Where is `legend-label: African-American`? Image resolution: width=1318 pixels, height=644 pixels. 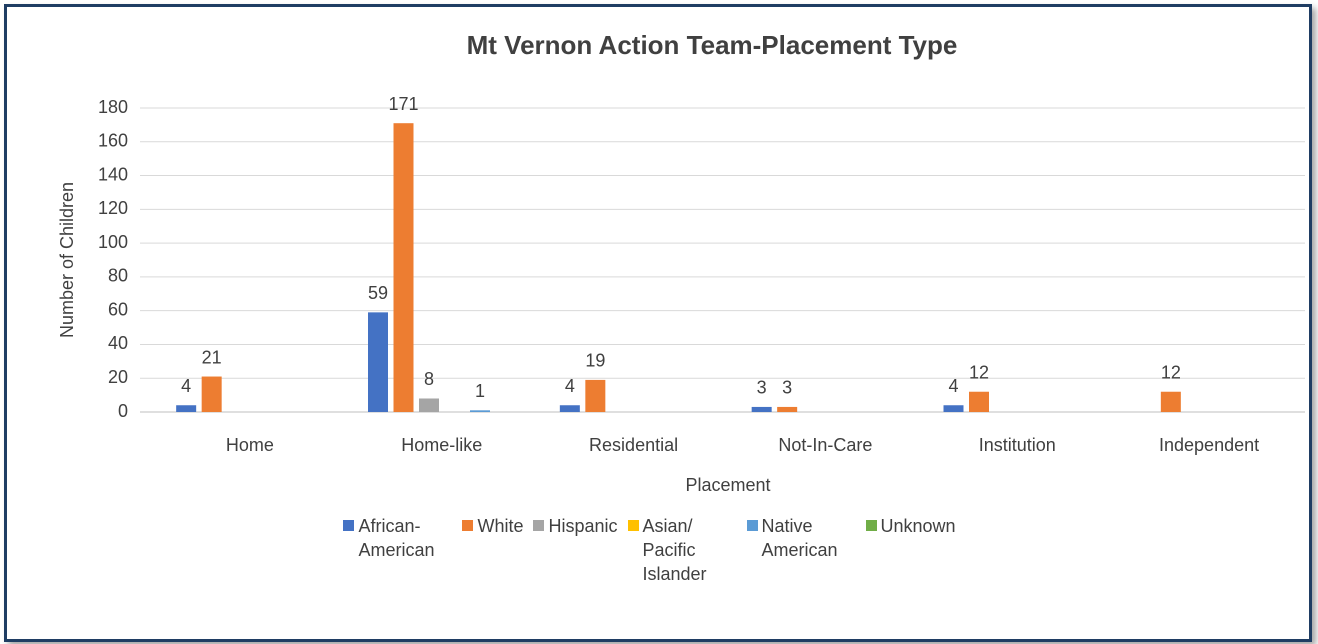
legend-label: African-American is located at coordinates (396, 538).